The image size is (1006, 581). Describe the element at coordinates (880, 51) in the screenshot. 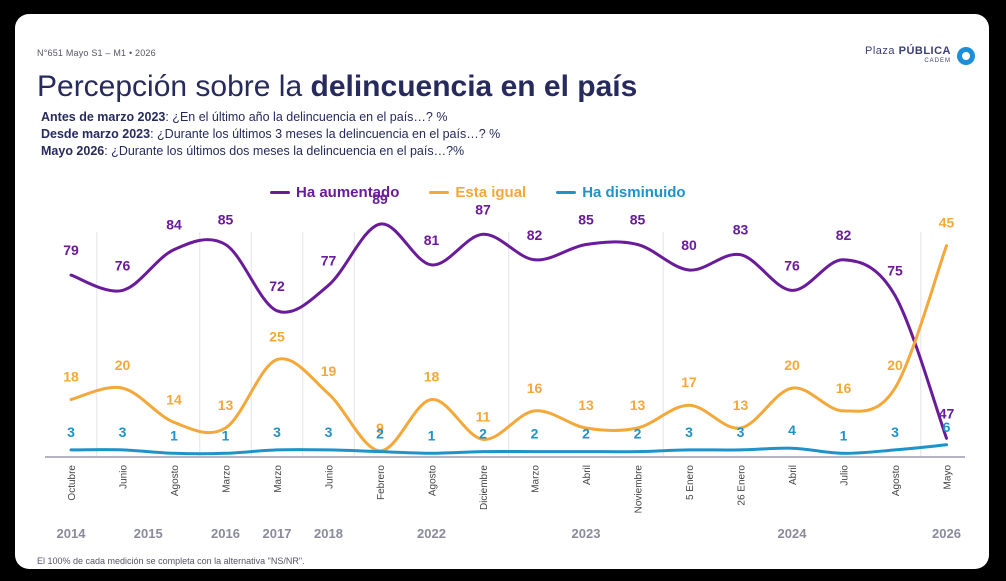

I see `brand-plaza: Plaza` at that location.